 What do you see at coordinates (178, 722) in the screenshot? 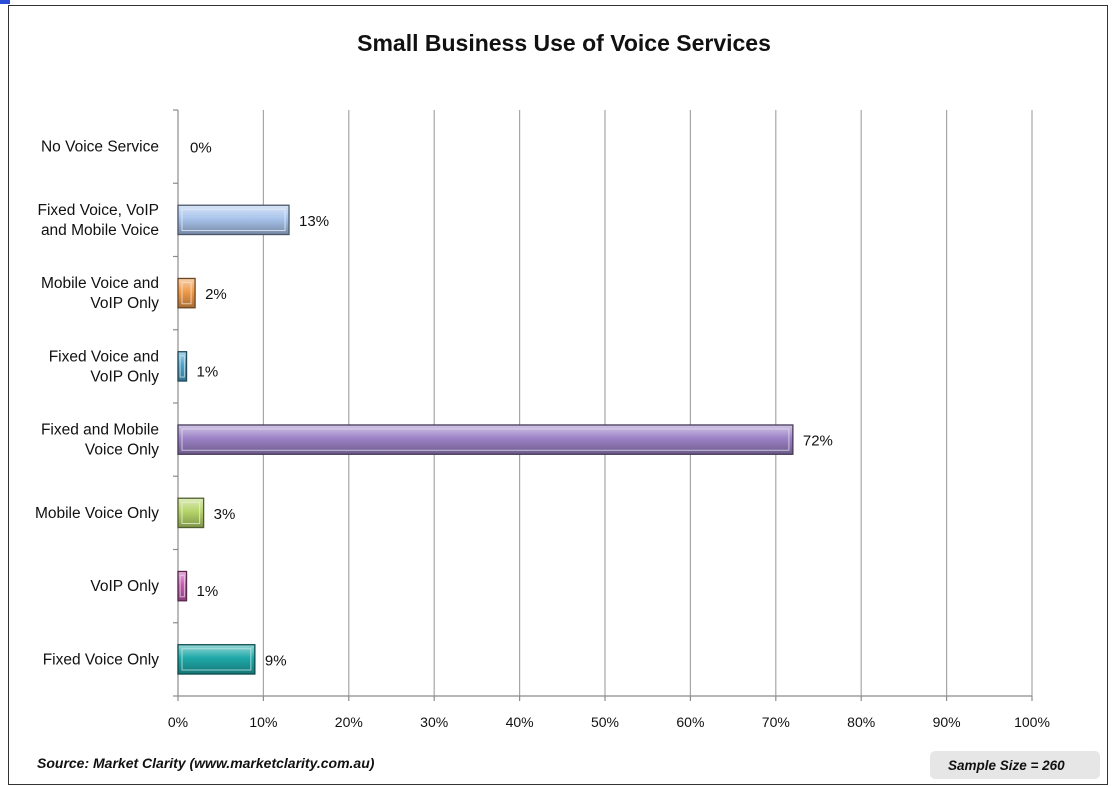
I see `x-tick-label: 0%` at bounding box center [178, 722].